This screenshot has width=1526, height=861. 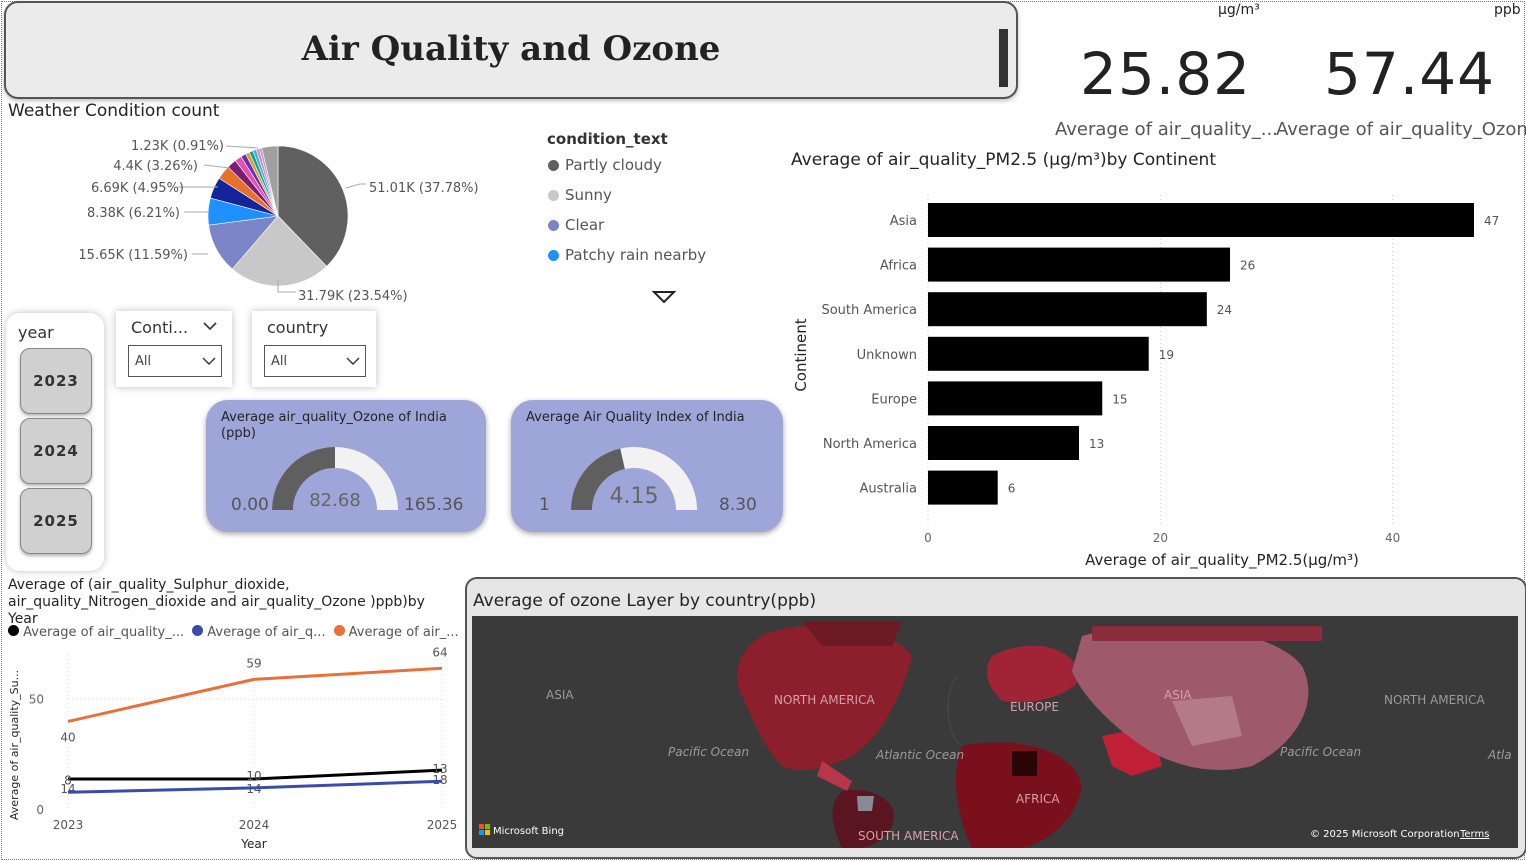 I want to click on gauge-aqi-value: 4.15, so click(x=634, y=496).